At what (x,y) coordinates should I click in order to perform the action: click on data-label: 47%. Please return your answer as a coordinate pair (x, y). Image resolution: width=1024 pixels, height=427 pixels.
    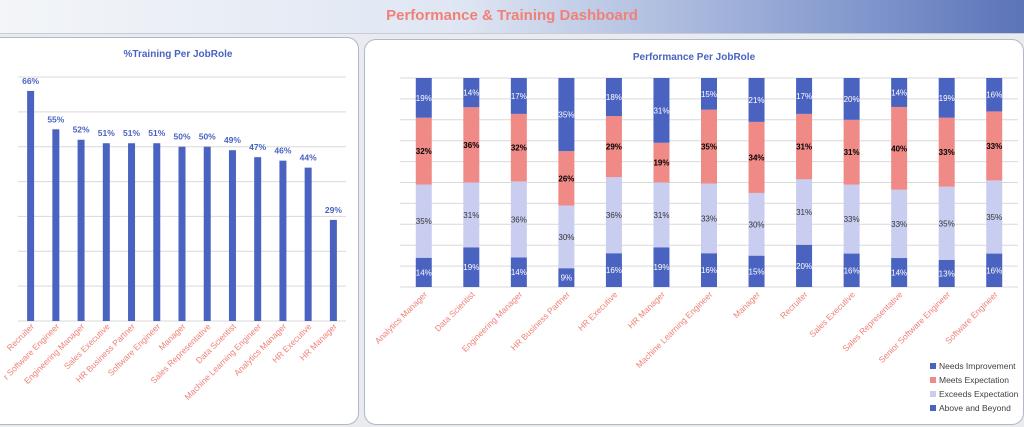
    Looking at the image, I should click on (257, 147).